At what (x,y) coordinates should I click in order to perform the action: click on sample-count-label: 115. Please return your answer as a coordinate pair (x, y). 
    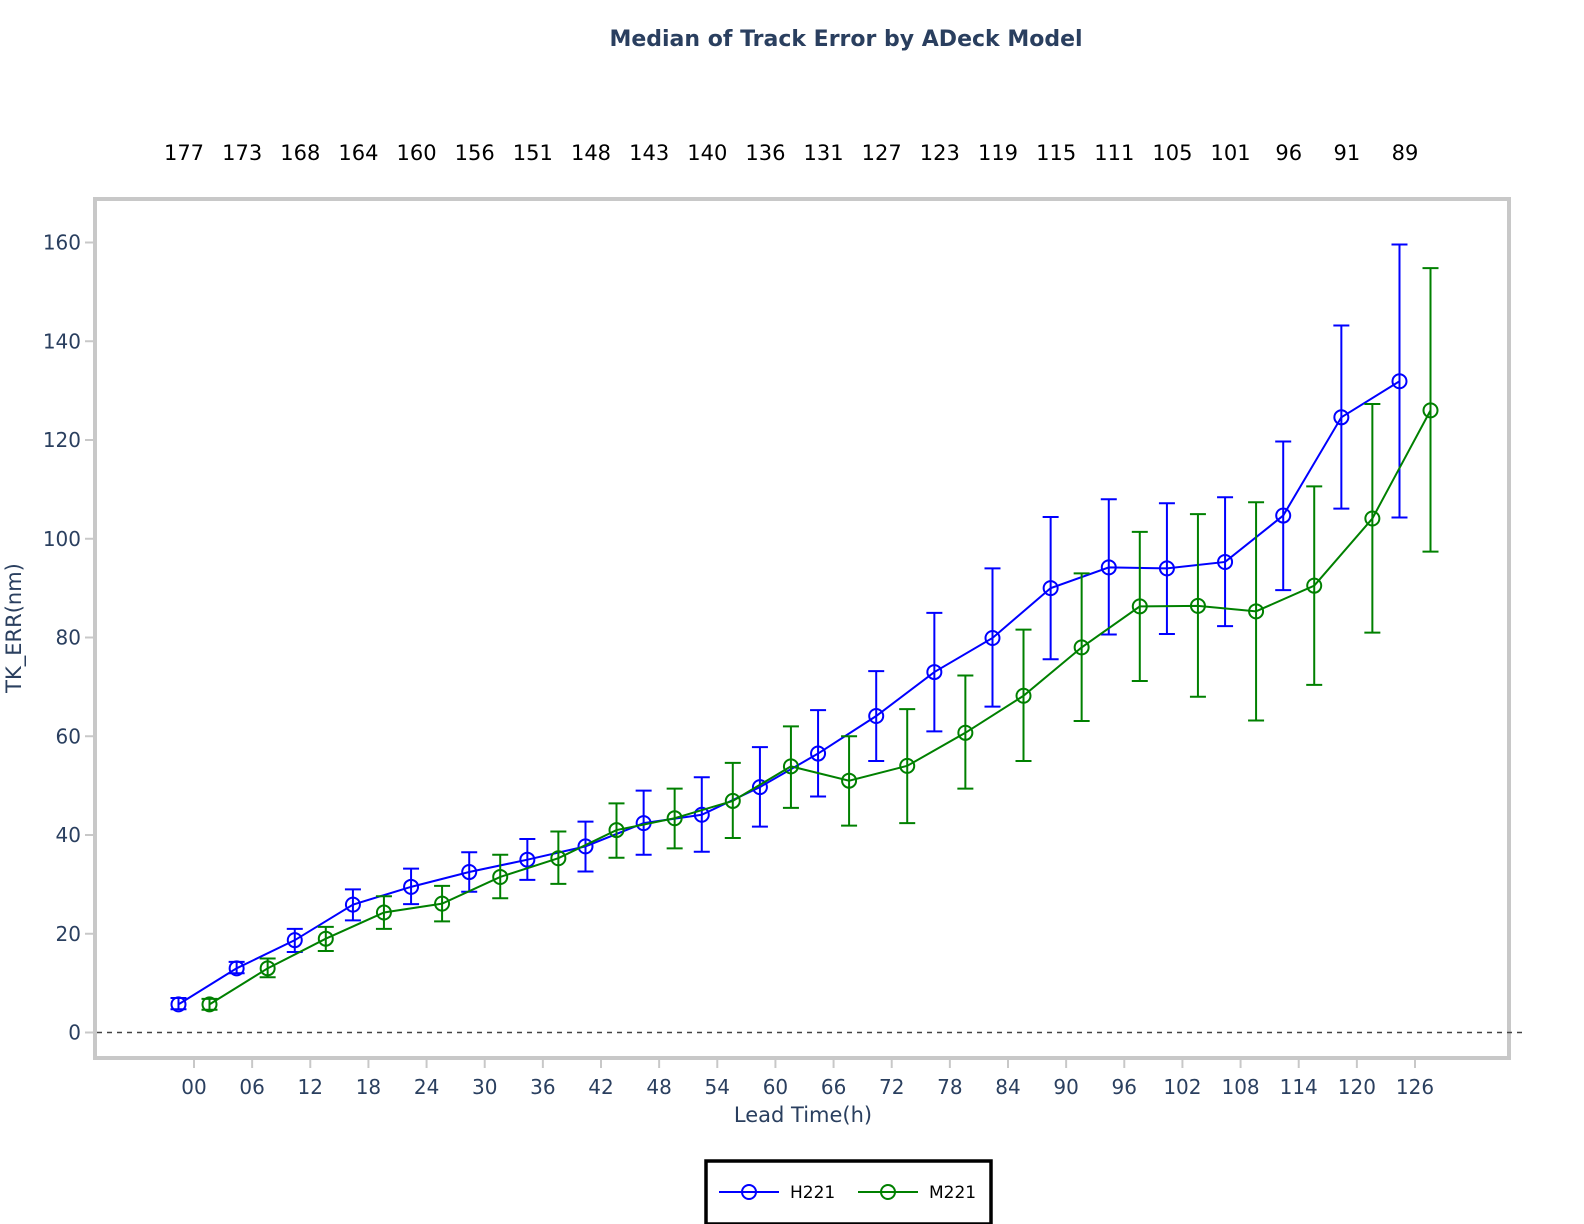
    Looking at the image, I should click on (1056, 153).